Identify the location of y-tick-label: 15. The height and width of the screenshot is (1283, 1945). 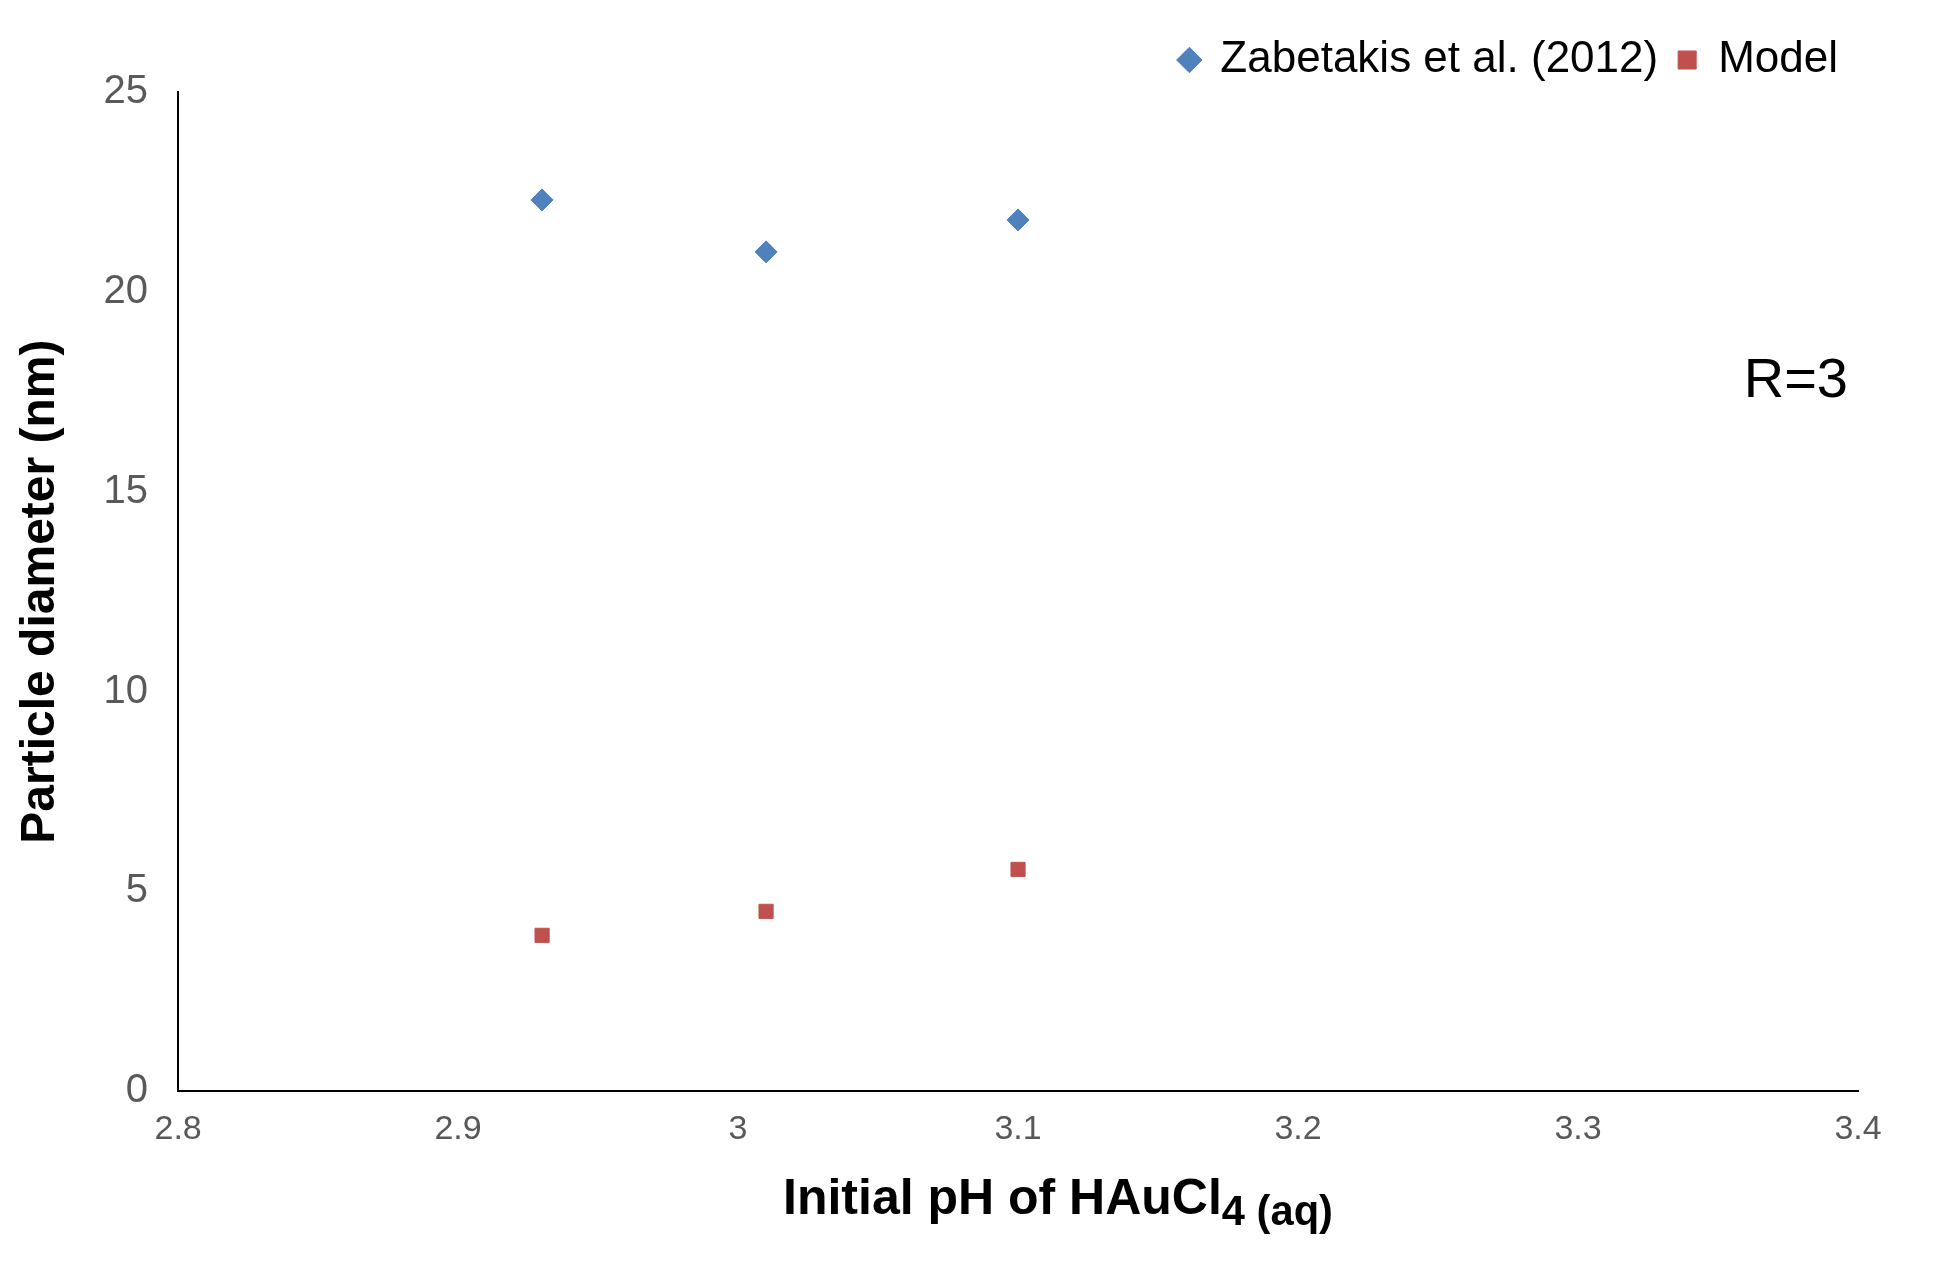
(126, 488).